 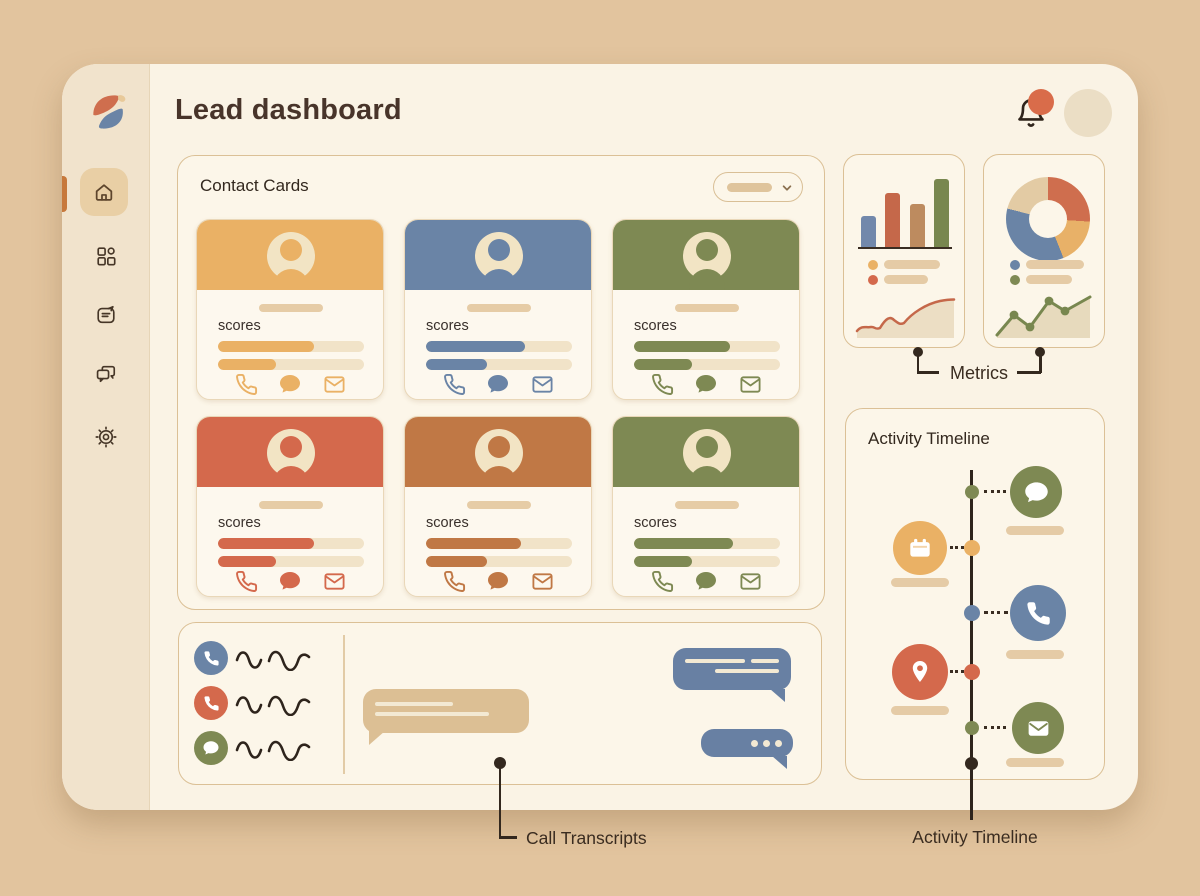 What do you see at coordinates (905, 214) in the screenshot?
I see `bar-chart` at bounding box center [905, 214].